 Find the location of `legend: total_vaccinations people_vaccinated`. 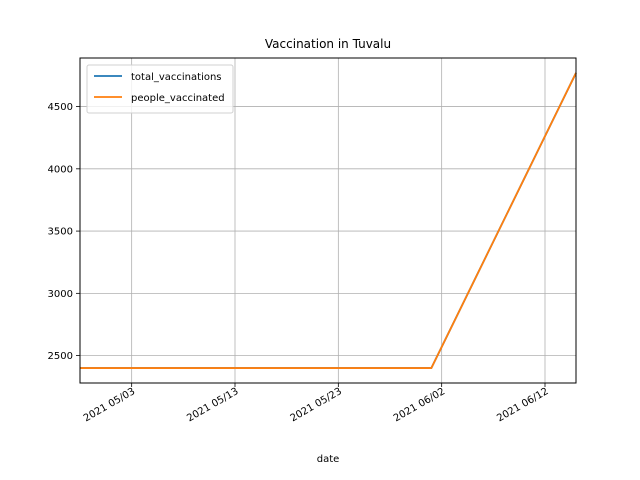

legend: total_vaccinations people_vaccinated is located at coordinates (160, 89).